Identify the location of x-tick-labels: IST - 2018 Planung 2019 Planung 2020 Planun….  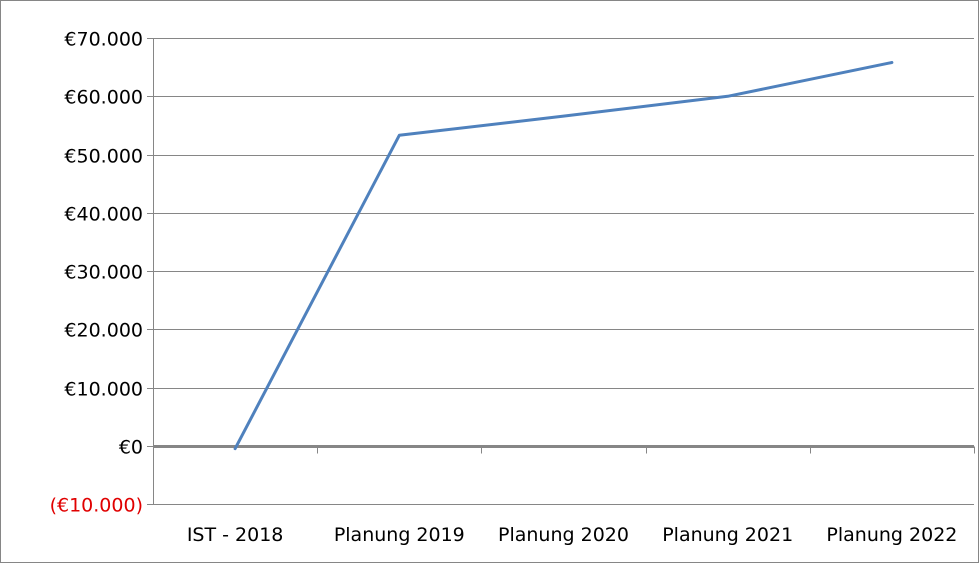
(572, 535).